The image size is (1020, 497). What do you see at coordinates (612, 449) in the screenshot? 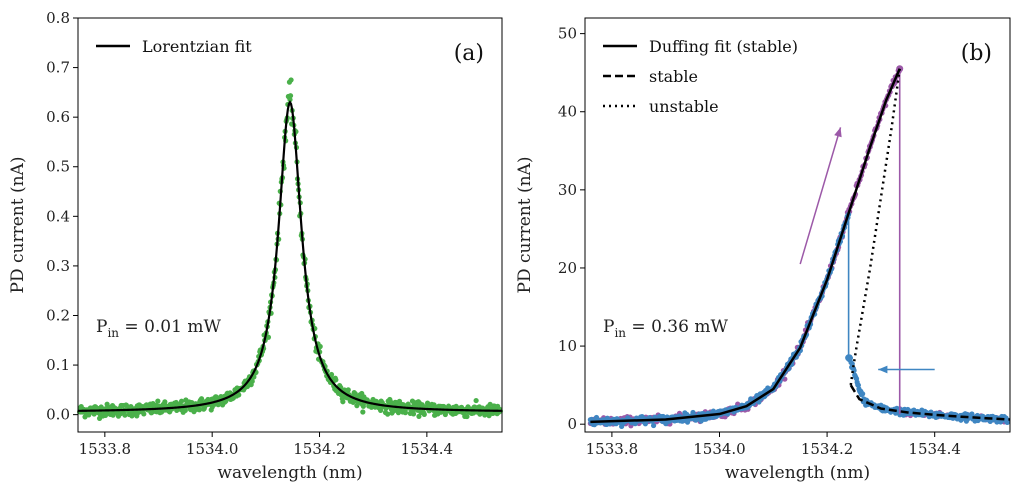
I see `b-x-tick-label: 1533.8` at bounding box center [612, 449].